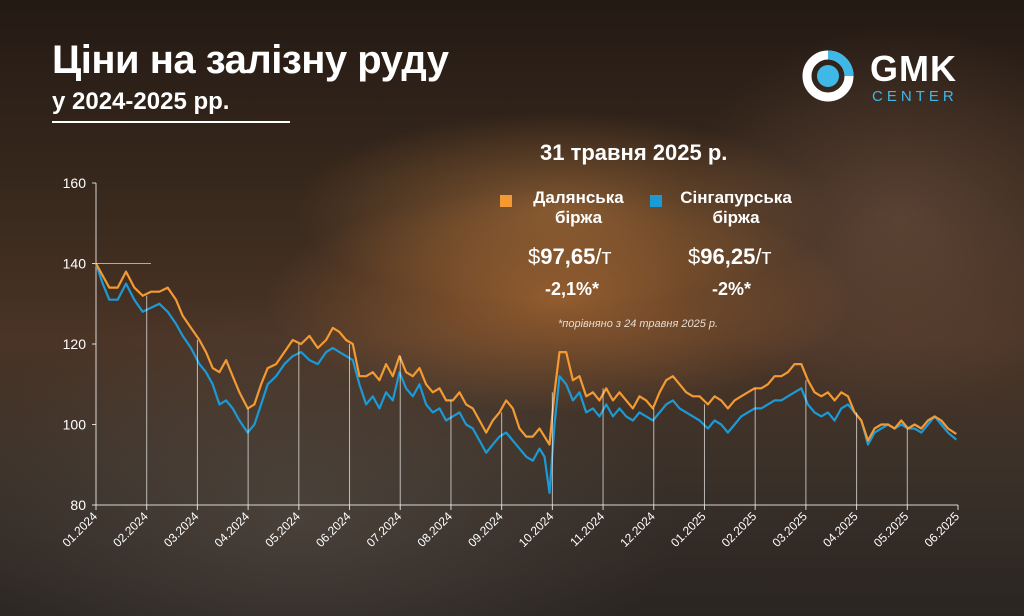  I want to click on dalian-price: $97,65/т, so click(570, 257).